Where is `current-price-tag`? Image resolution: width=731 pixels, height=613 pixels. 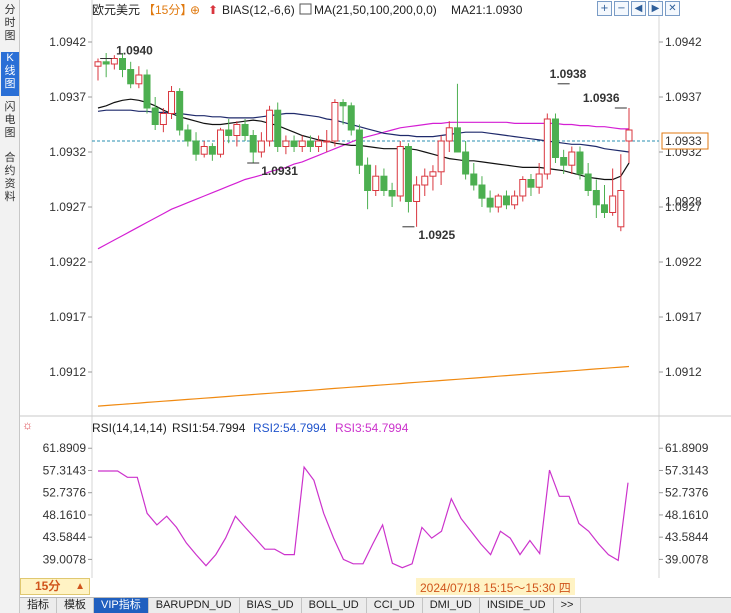 current-price-tag is located at coordinates (685, 141).